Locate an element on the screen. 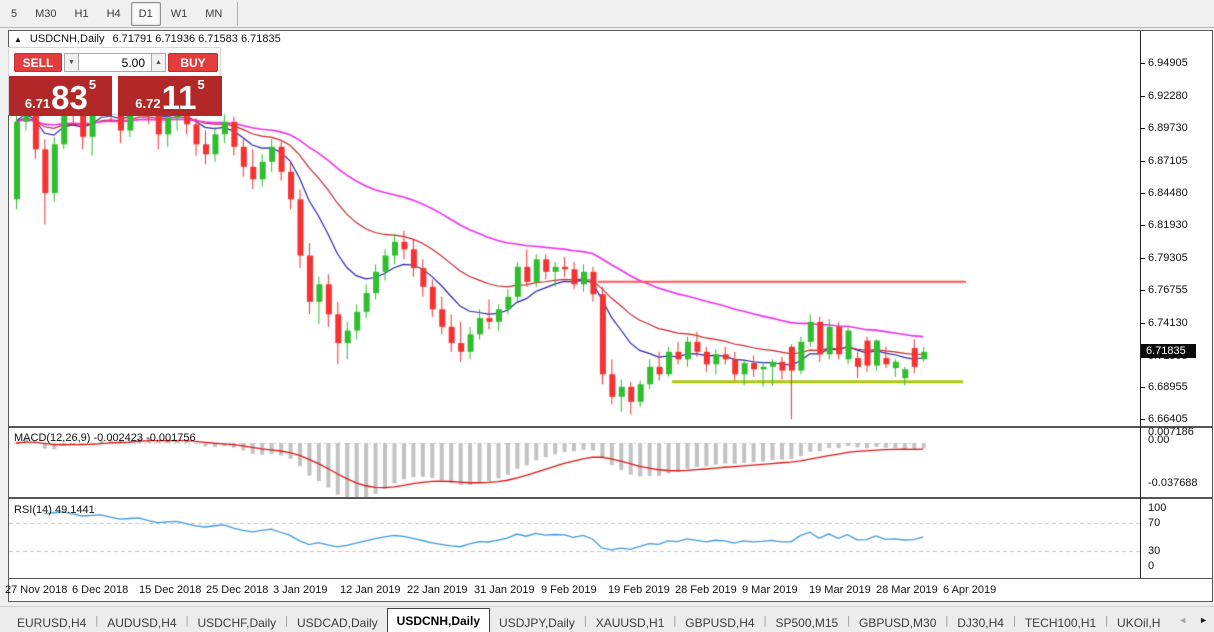 This screenshot has width=1214, height=632. tab-usdcad-daily: USDCAD,Daily is located at coordinates (337, 622).